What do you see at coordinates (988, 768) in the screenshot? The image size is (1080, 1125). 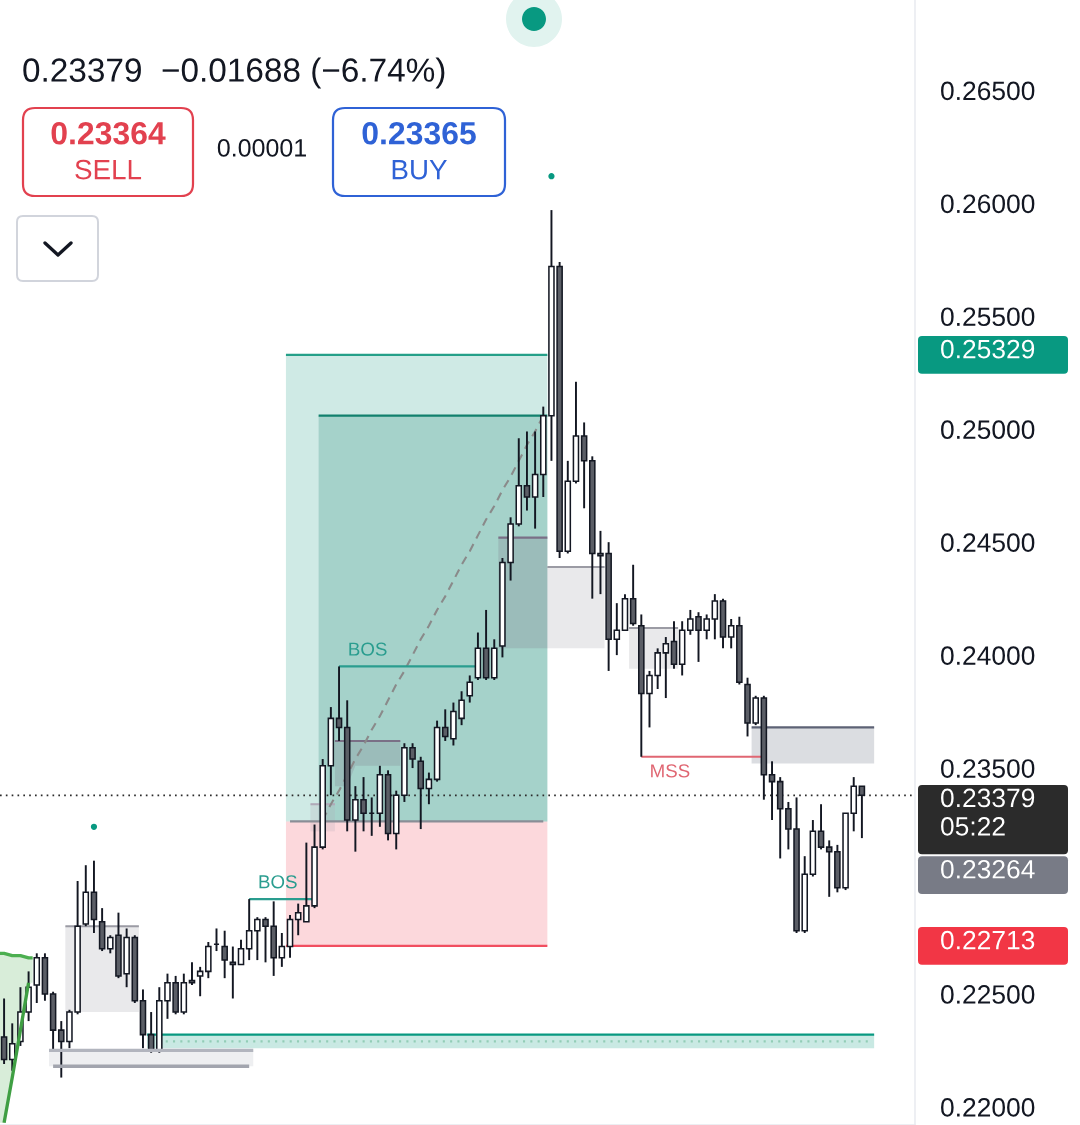 I see `y-tick-label: 0.23500` at bounding box center [988, 768].